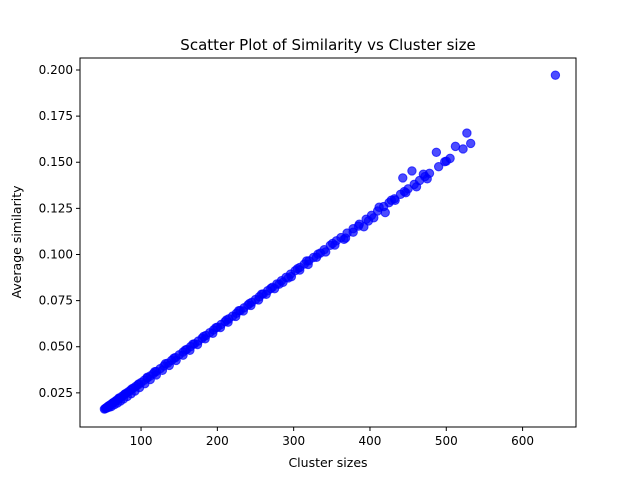  Describe the element at coordinates (56, 70) in the screenshot. I see `y-tick-label: 0.200` at that location.